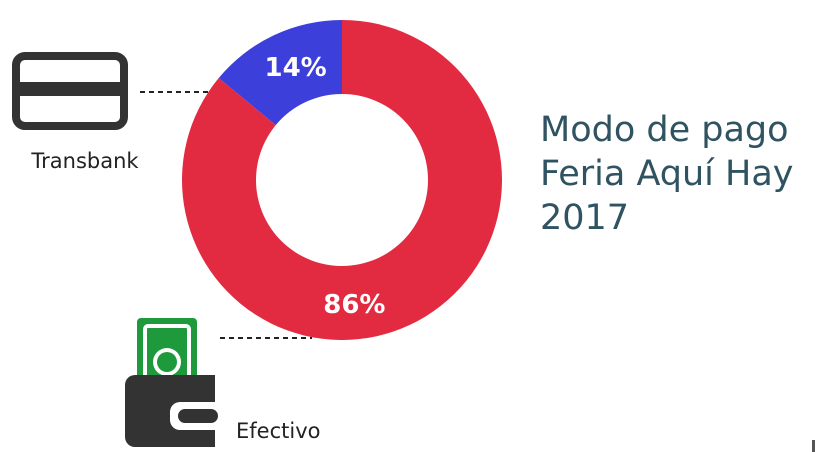 The image size is (825, 452). Describe the element at coordinates (354, 305) in the screenshot. I see `value-label: 86%` at that location.